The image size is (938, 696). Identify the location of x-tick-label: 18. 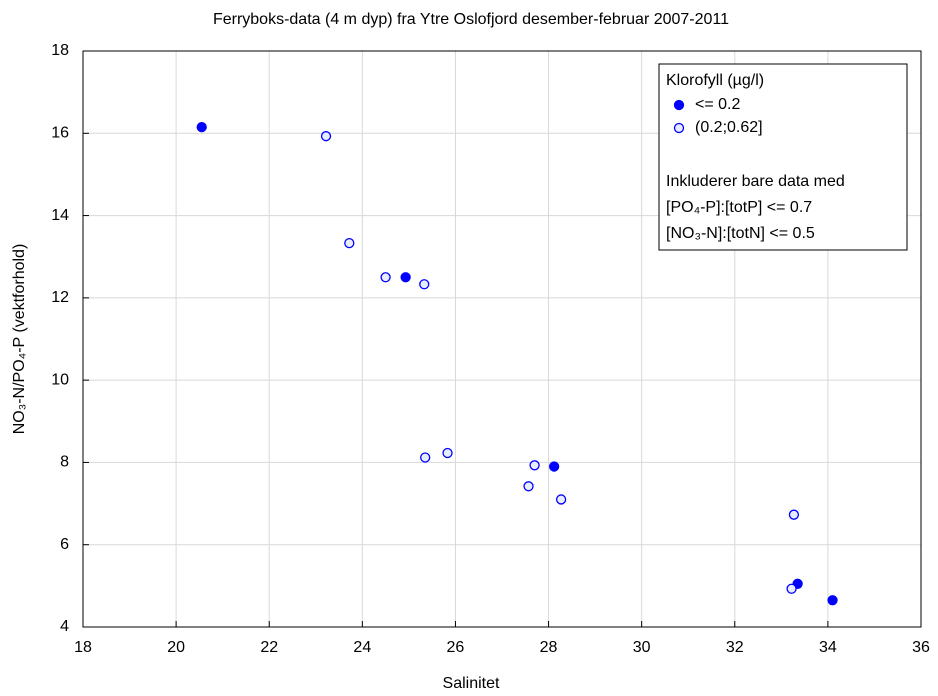
(83, 647).